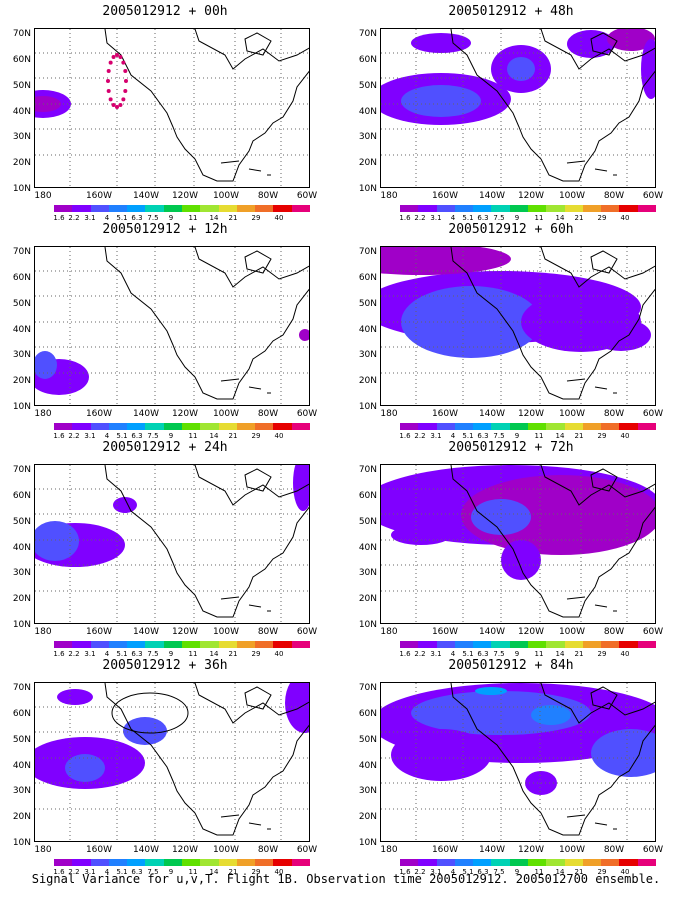 The image size is (692, 900). What do you see at coordinates (279, 872) in the screenshot?
I see `colorbar-label: 40` at bounding box center [279, 872].